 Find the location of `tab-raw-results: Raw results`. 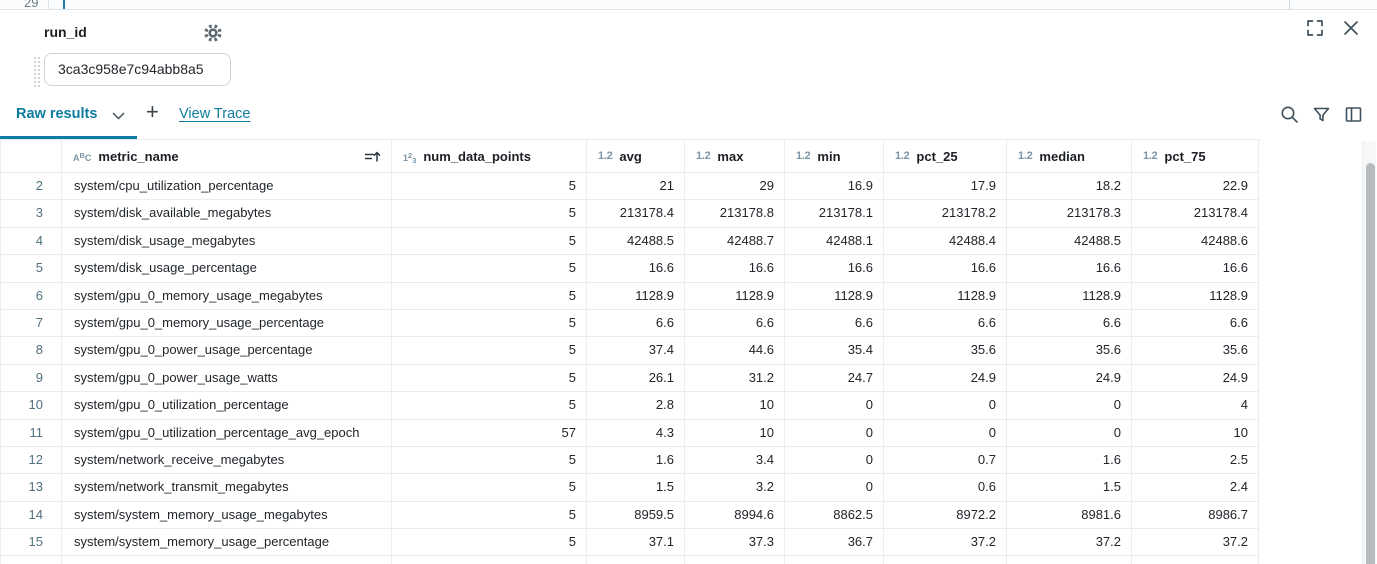

tab-raw-results: Raw results is located at coordinates (57, 114).